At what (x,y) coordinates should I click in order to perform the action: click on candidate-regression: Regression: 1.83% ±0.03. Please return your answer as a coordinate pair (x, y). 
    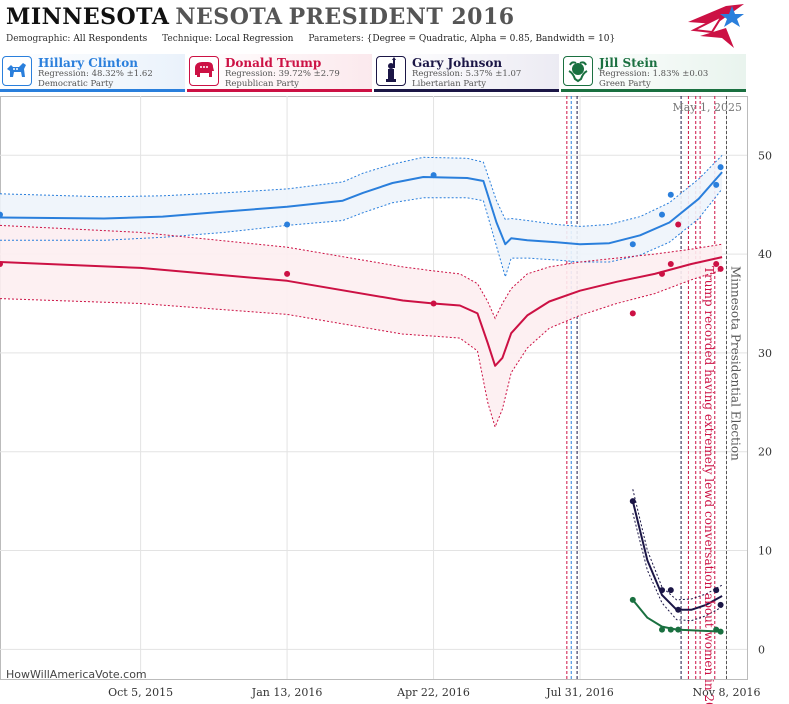
    Looking at the image, I should click on (654, 74).